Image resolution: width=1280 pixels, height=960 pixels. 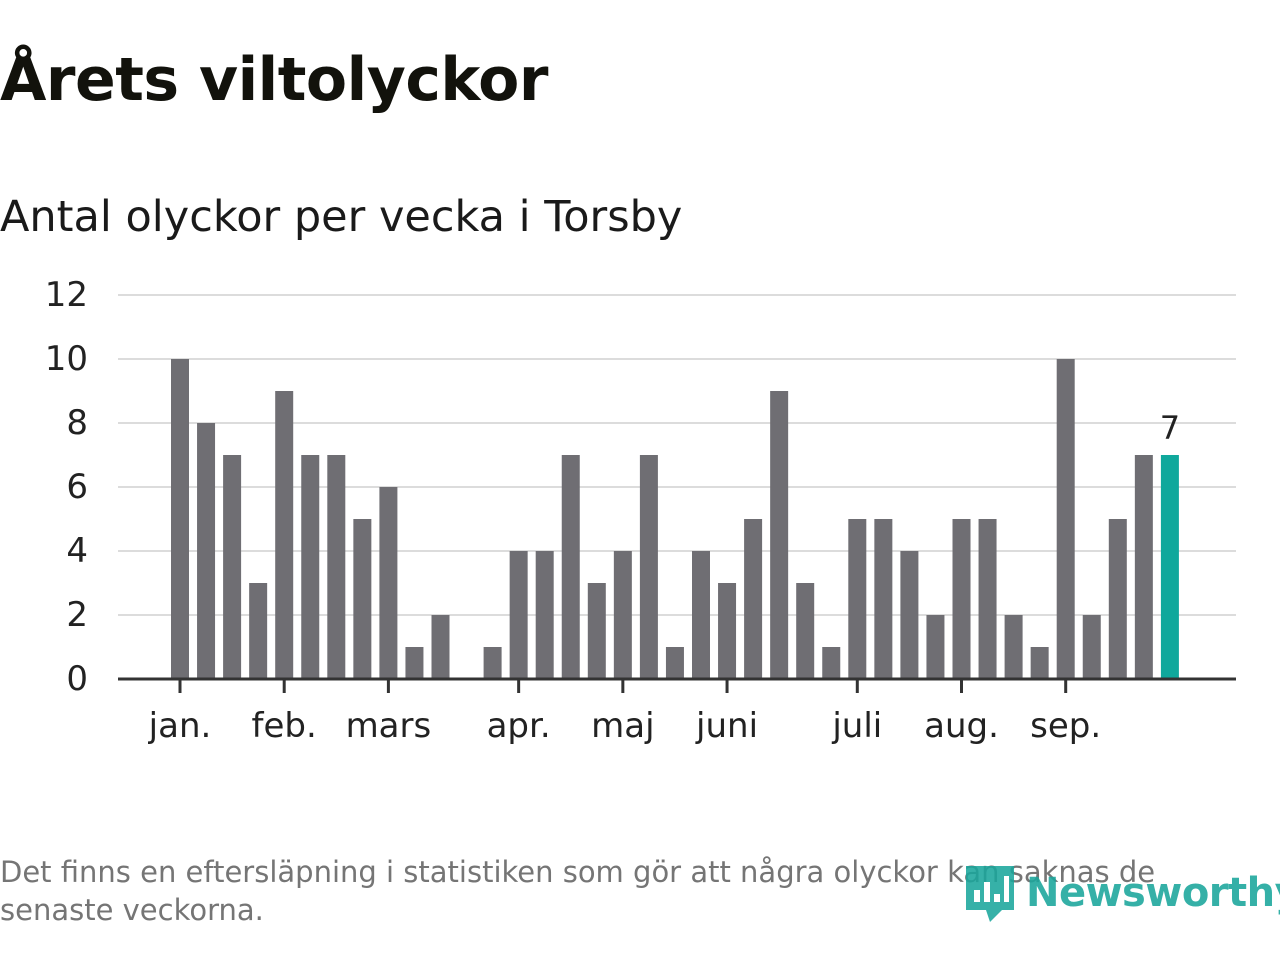 What do you see at coordinates (1169, 567) in the screenshot?
I see `bar-highlight` at bounding box center [1169, 567].